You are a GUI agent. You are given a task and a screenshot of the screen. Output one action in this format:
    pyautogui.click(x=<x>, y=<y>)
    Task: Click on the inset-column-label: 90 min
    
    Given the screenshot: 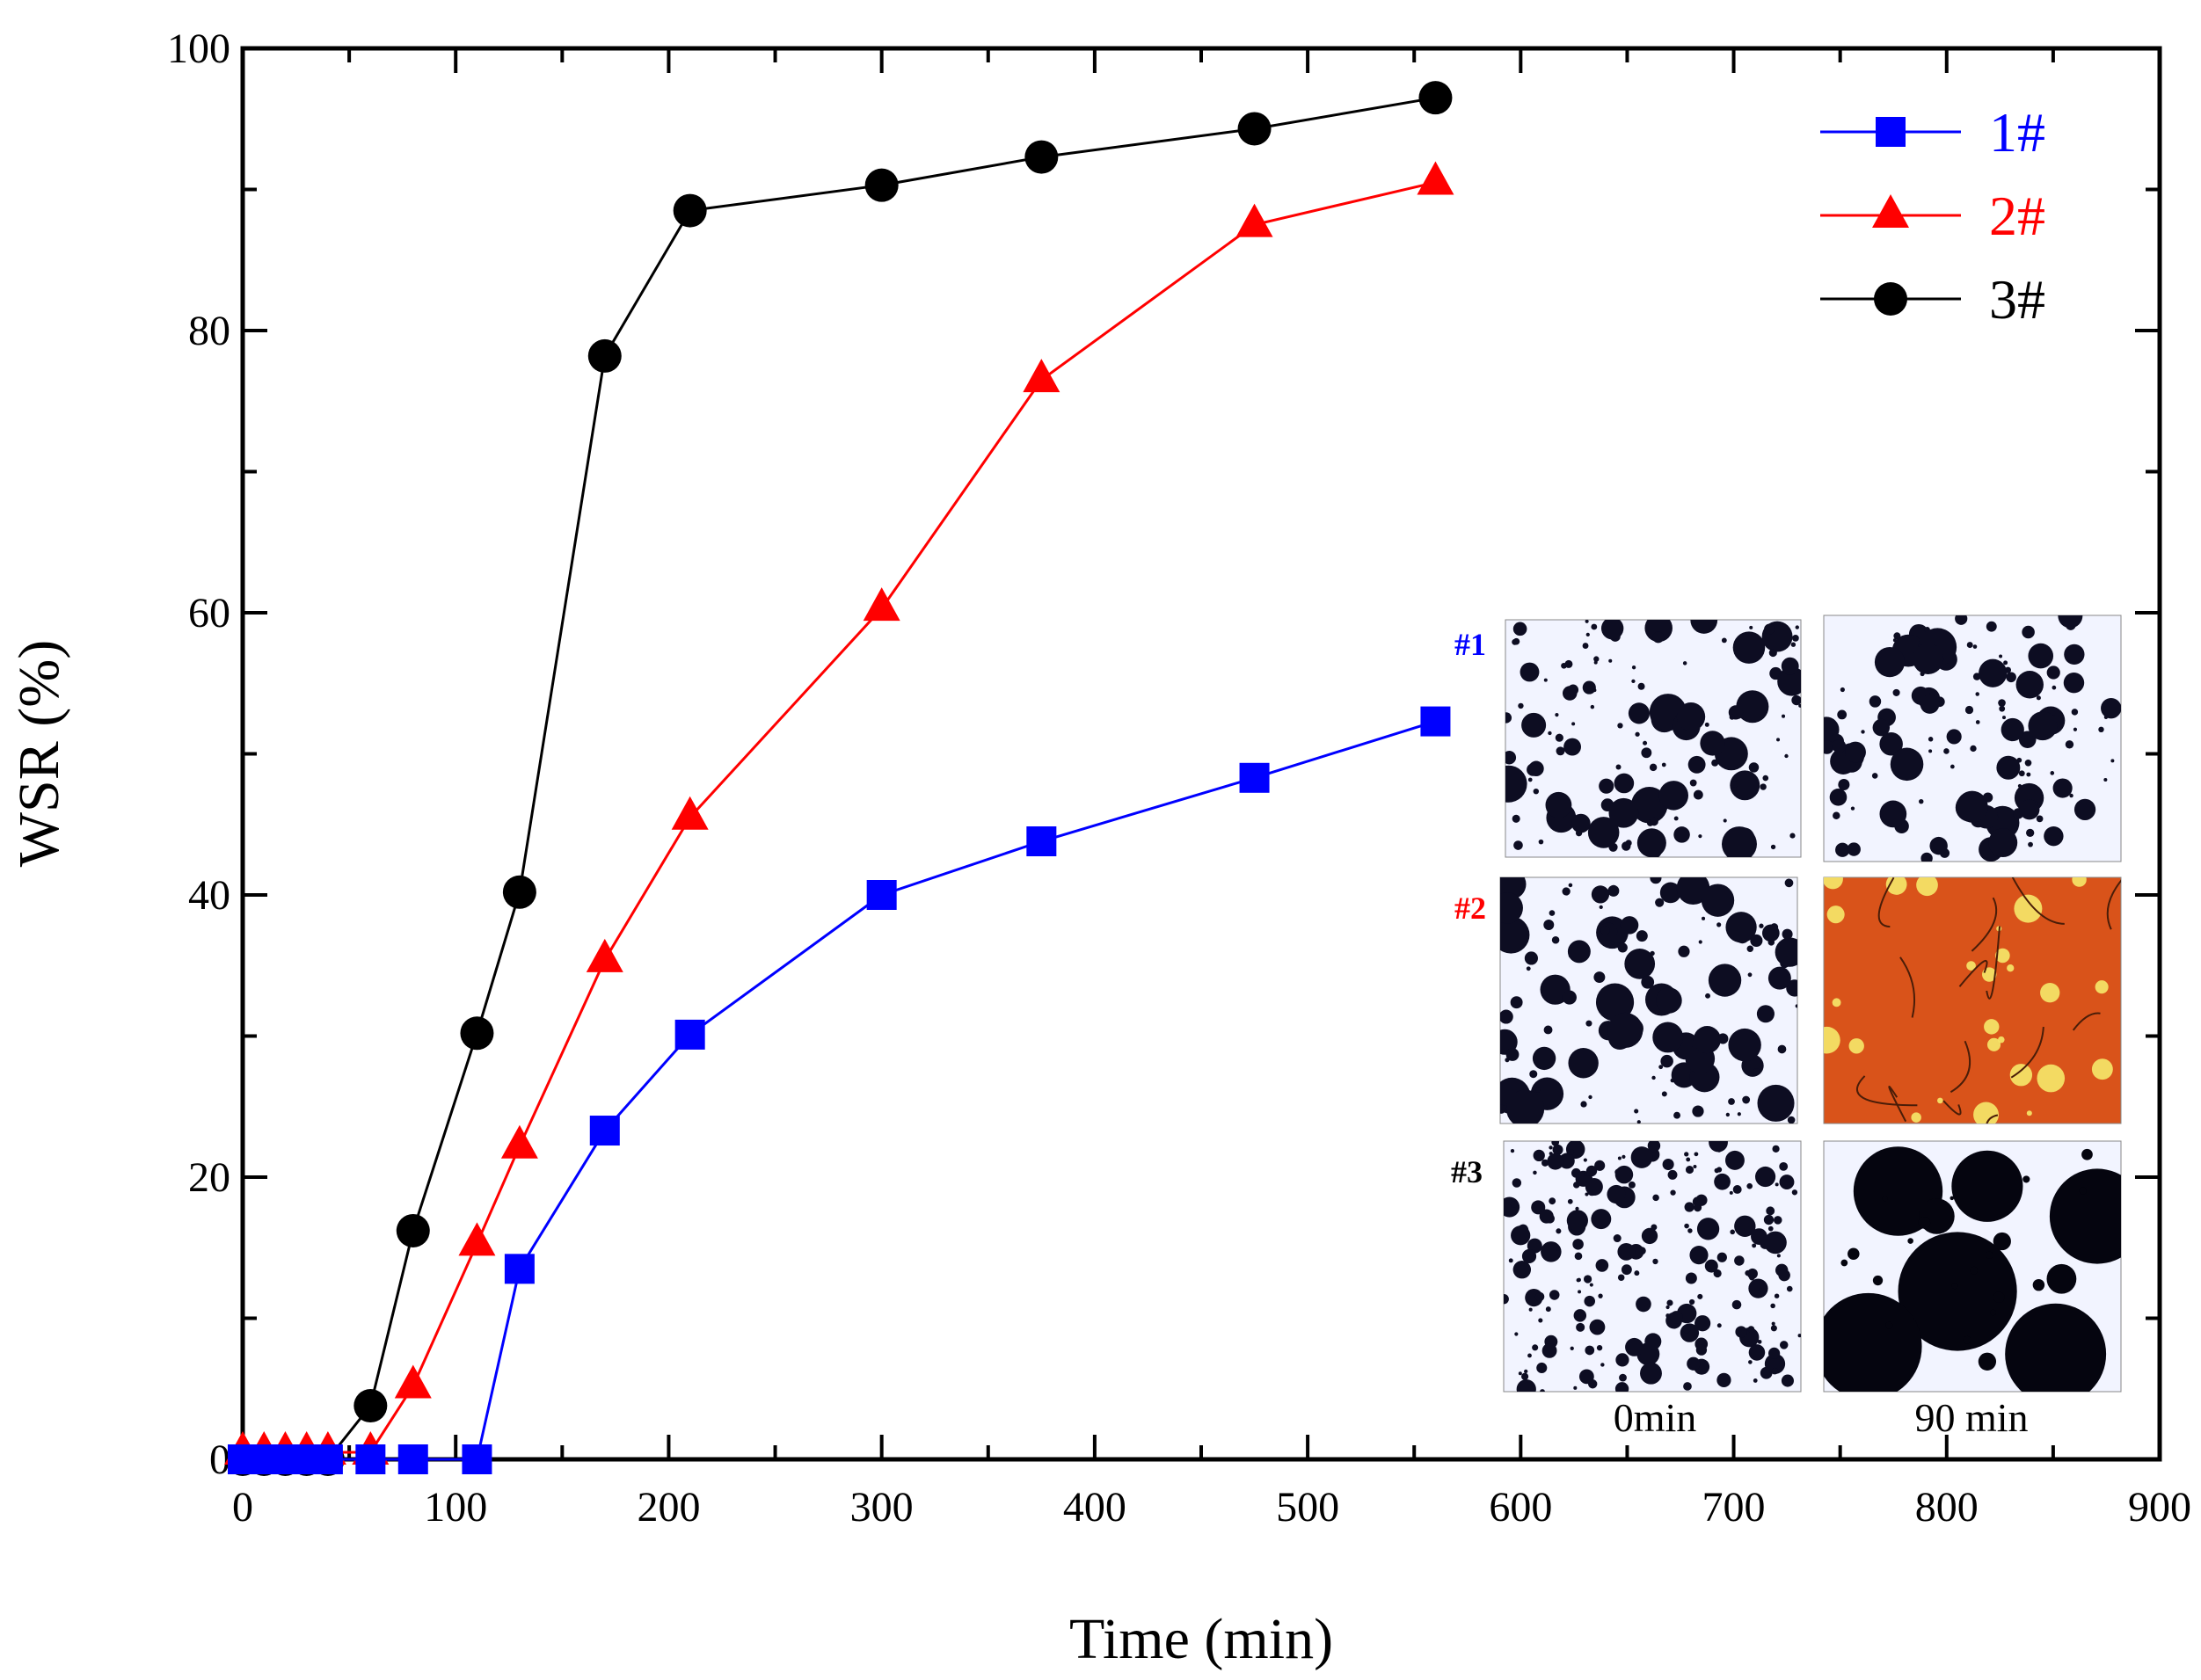 What is the action you would take?
    pyautogui.click(x=1971, y=1417)
    